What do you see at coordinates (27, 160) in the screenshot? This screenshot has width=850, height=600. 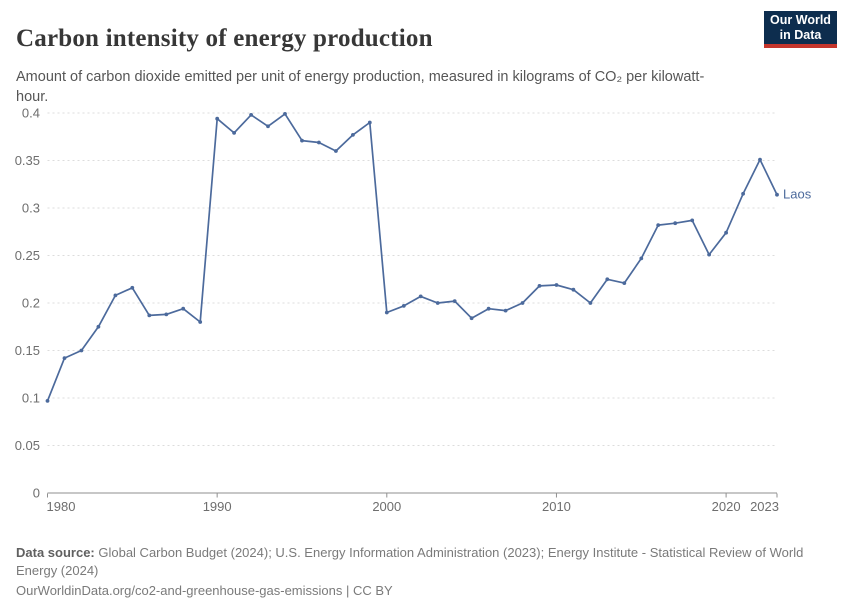 I see `y-tick-label: 0.35` at bounding box center [27, 160].